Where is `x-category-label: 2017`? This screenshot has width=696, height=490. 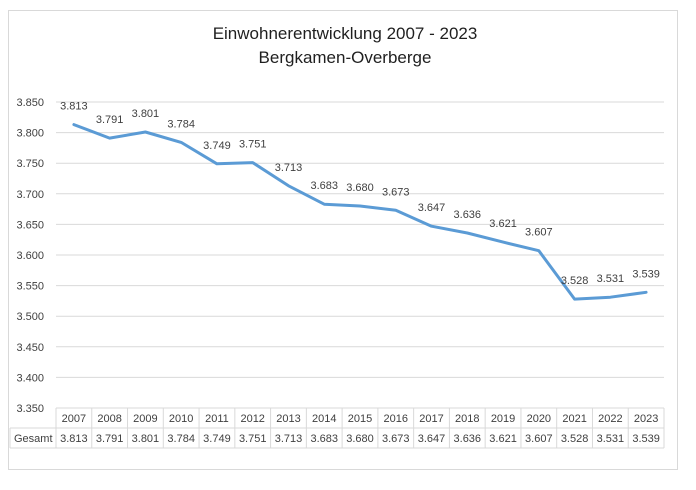
x-category-label: 2017 is located at coordinates (431, 419).